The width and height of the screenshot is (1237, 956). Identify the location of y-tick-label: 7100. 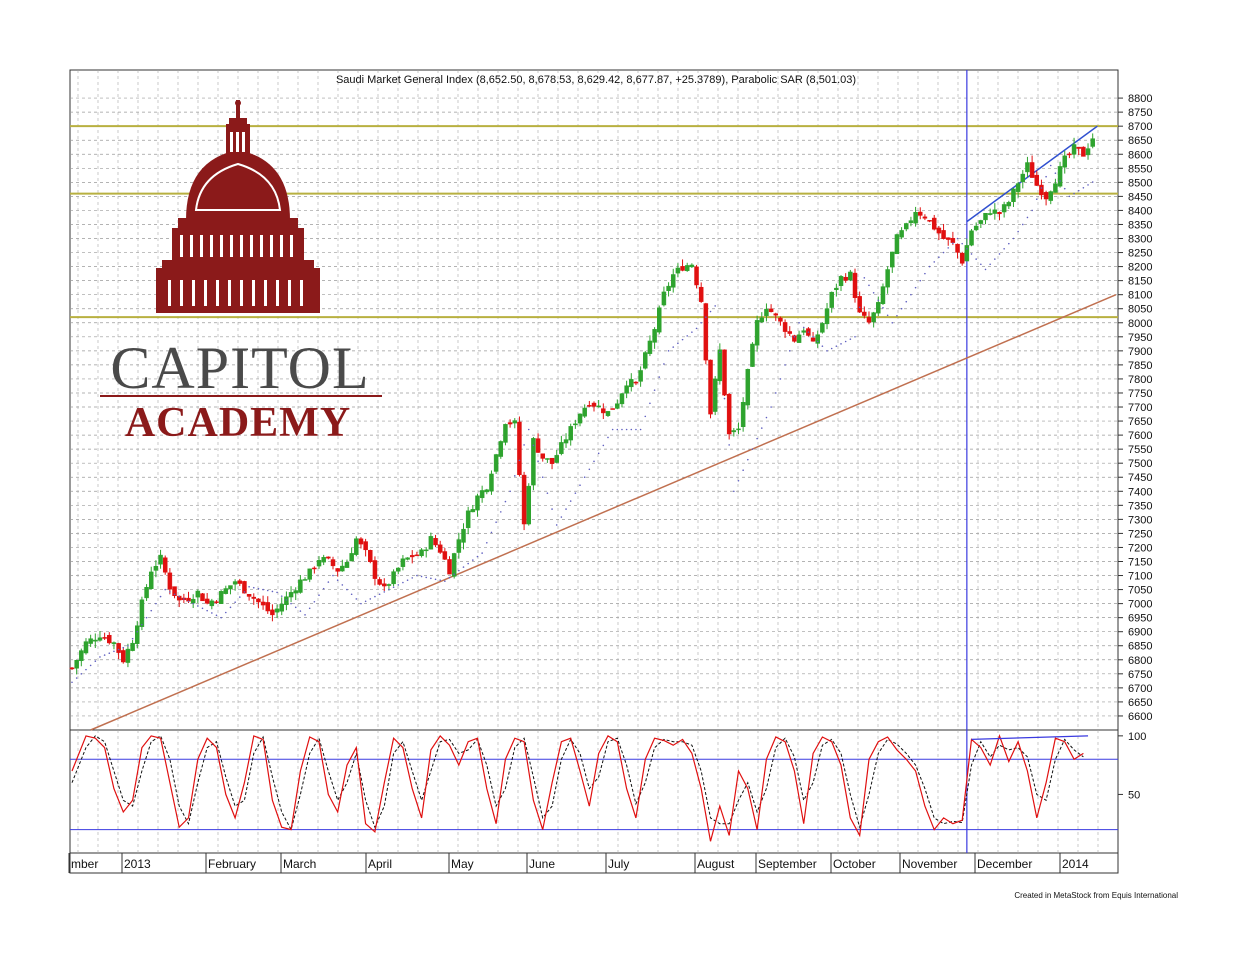
(1140, 577).